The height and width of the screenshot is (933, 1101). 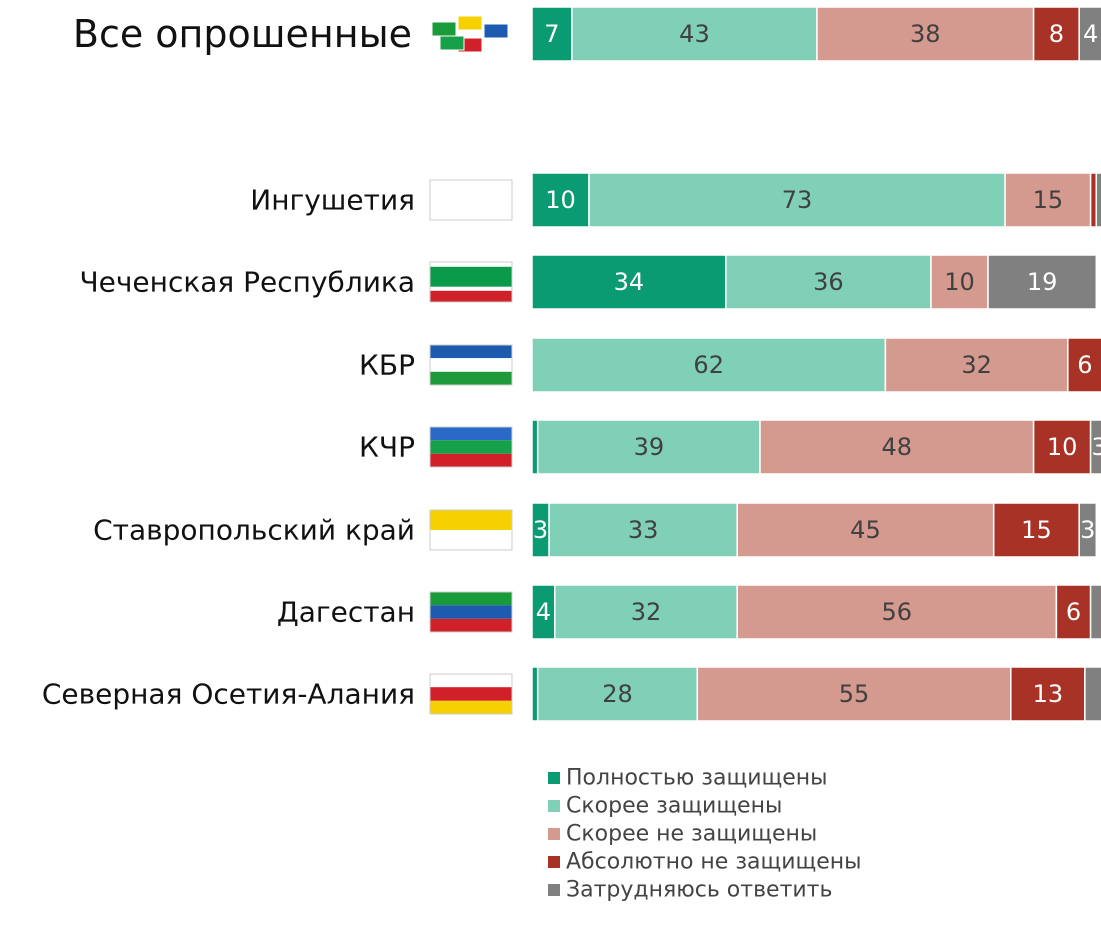 I want to click on legend-label: Скорее не защищены, so click(x=691, y=834).